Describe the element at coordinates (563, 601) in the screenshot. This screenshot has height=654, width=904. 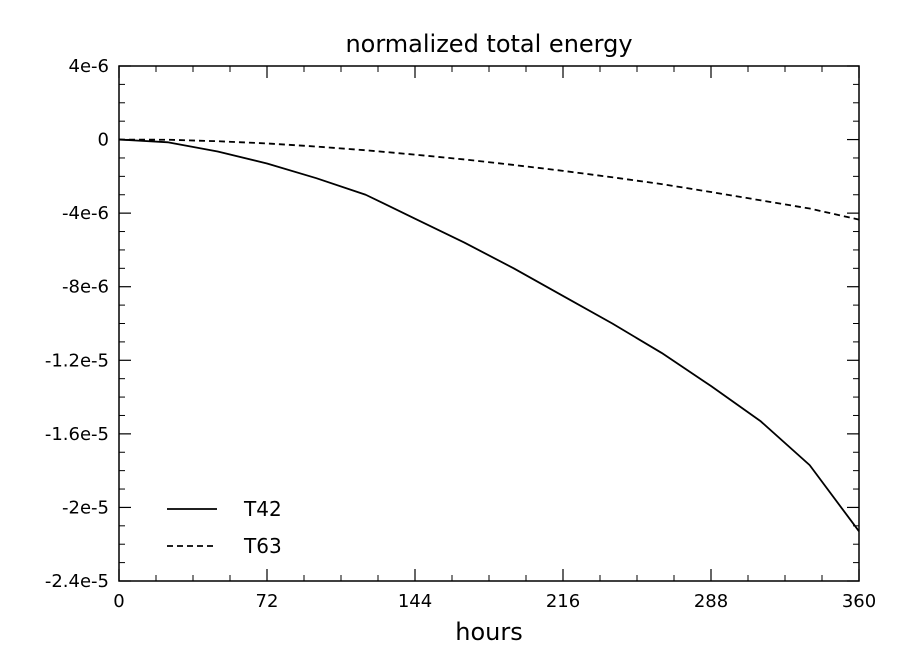
I see `x-tick-label: 216` at that location.